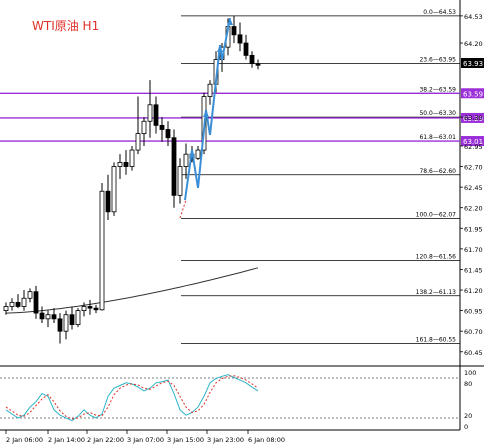 The height and width of the screenshot is (448, 484). What do you see at coordinates (225, 440) in the screenshot?
I see `time-axis-label: 3 Jan 23:00` at bounding box center [225, 440].